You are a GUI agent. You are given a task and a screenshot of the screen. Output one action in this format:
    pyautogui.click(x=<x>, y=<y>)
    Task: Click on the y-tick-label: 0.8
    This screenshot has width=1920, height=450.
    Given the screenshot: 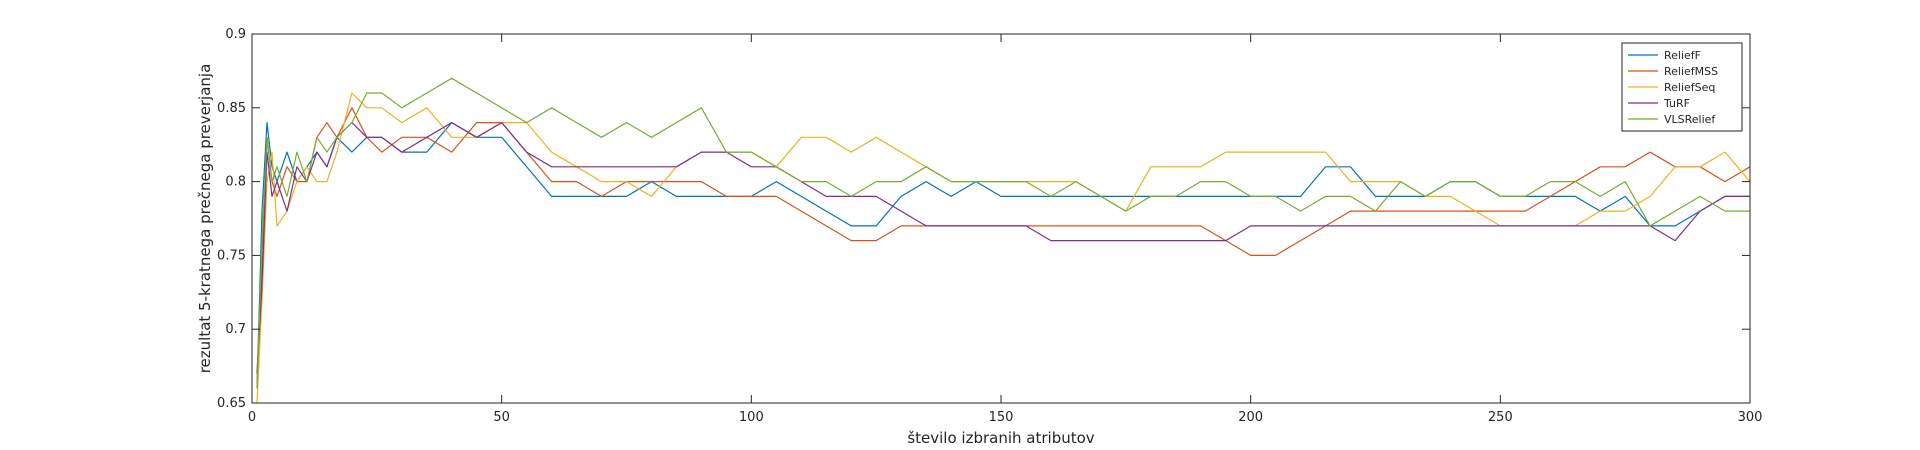 What is the action you would take?
    pyautogui.click(x=235, y=182)
    